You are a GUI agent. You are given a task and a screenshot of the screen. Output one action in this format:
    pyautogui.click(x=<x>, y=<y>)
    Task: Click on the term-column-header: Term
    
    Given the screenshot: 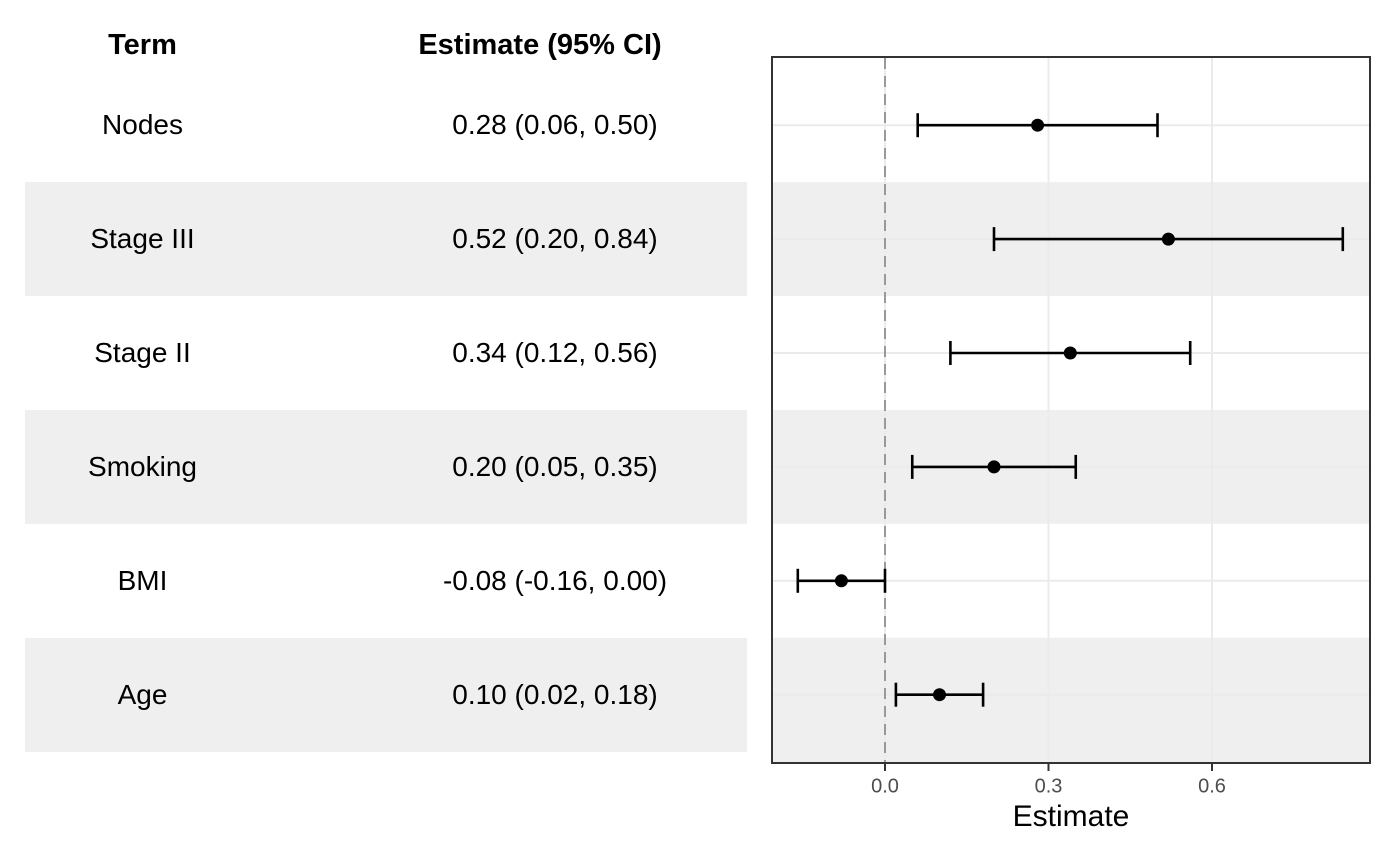 What is the action you would take?
    pyautogui.click(x=142, y=45)
    